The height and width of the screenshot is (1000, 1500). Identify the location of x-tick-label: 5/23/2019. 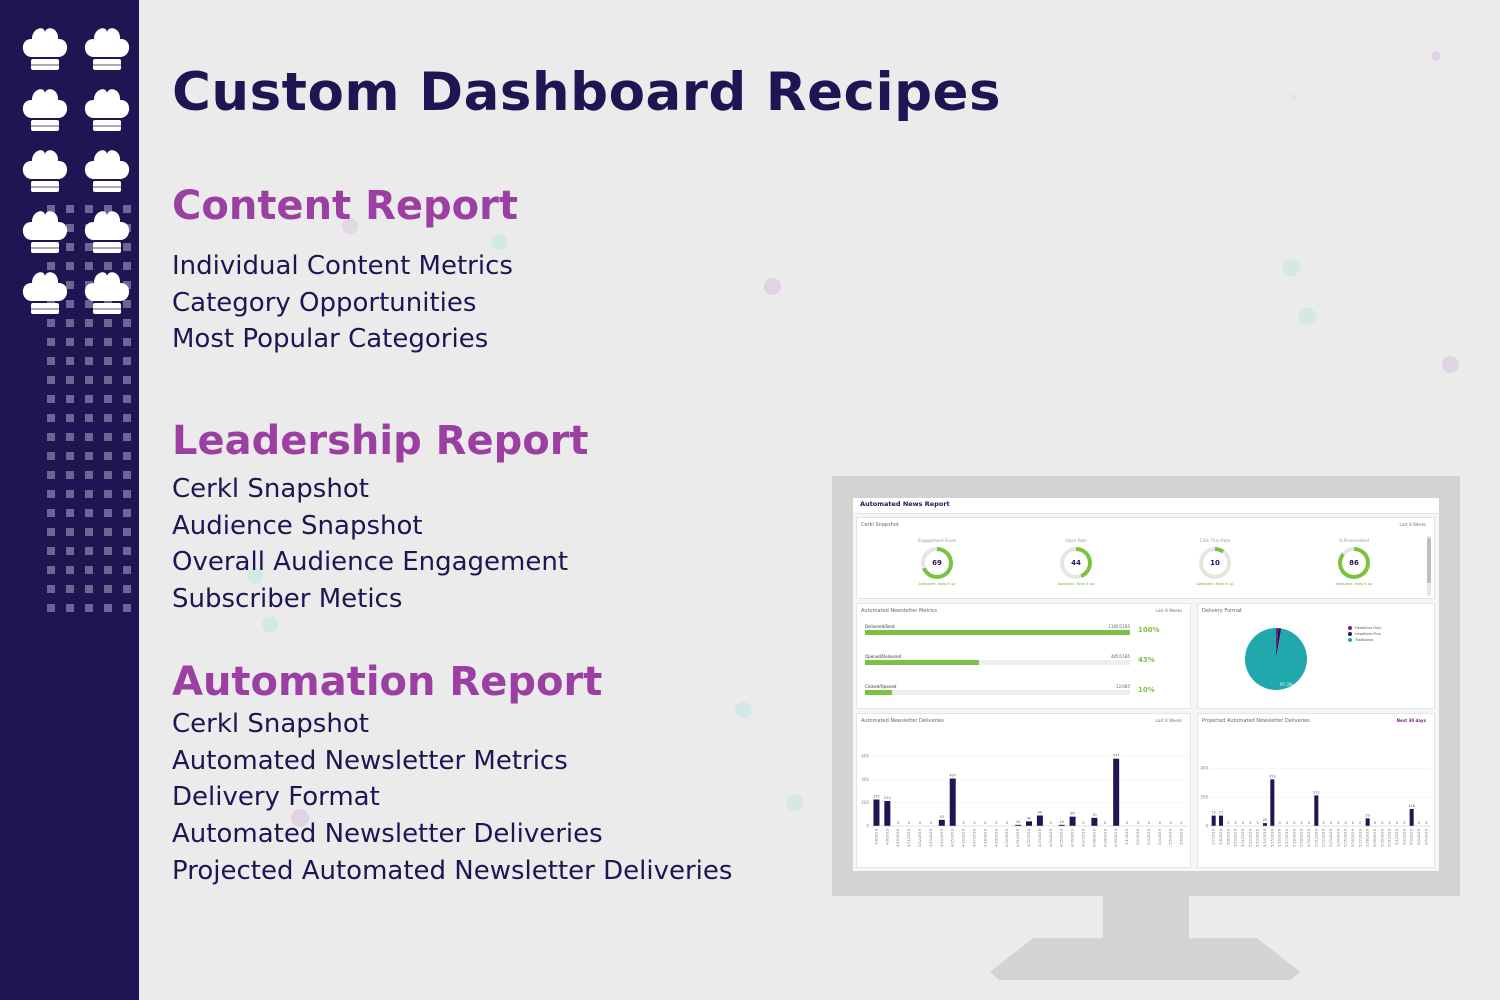
(1331, 838).